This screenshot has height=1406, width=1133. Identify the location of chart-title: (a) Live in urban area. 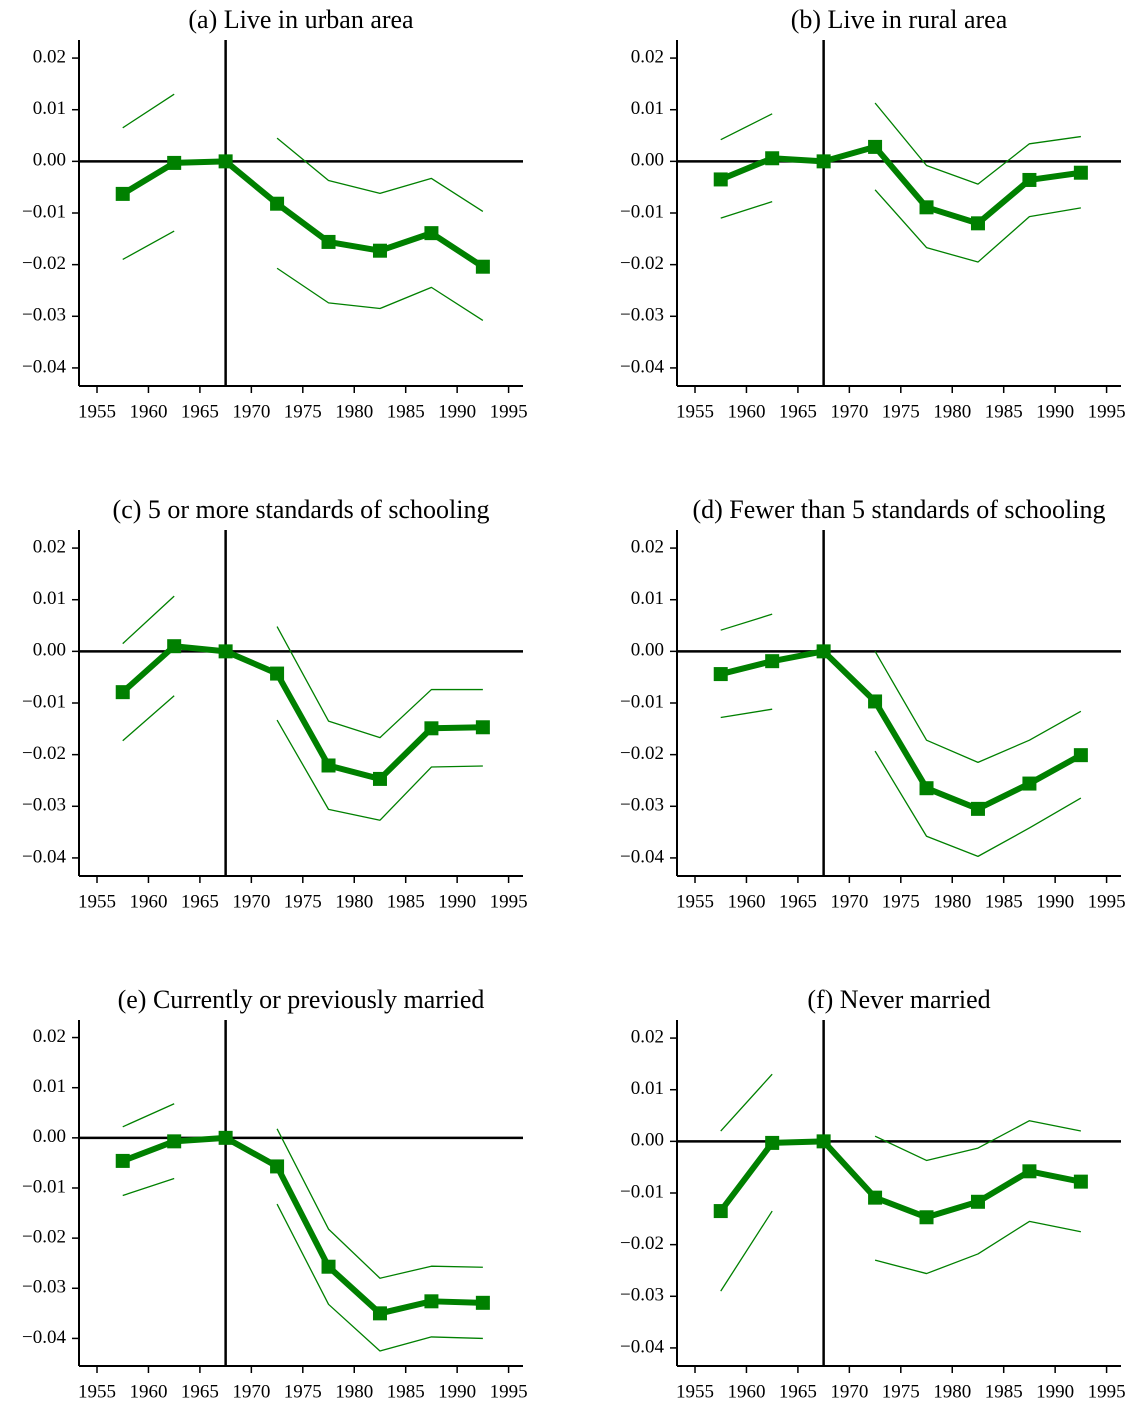
(301, 19).